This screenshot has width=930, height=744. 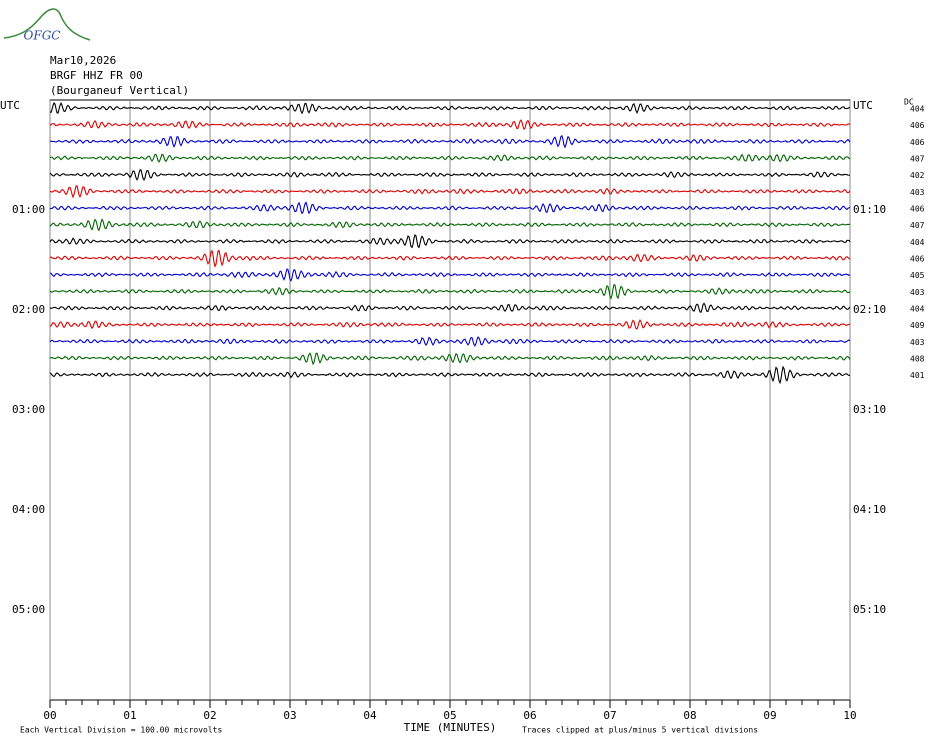 What do you see at coordinates (28, 509) in the screenshot?
I see `left-time-label: 04:00` at bounding box center [28, 509].